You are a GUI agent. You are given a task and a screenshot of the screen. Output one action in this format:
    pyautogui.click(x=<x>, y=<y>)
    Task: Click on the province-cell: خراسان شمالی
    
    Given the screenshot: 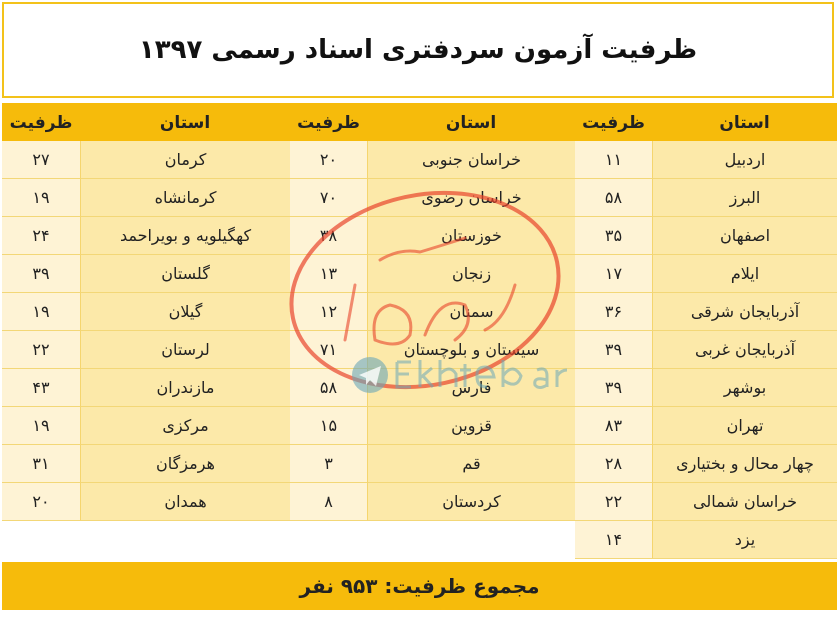 What is the action you would take?
    pyautogui.click(x=744, y=502)
    